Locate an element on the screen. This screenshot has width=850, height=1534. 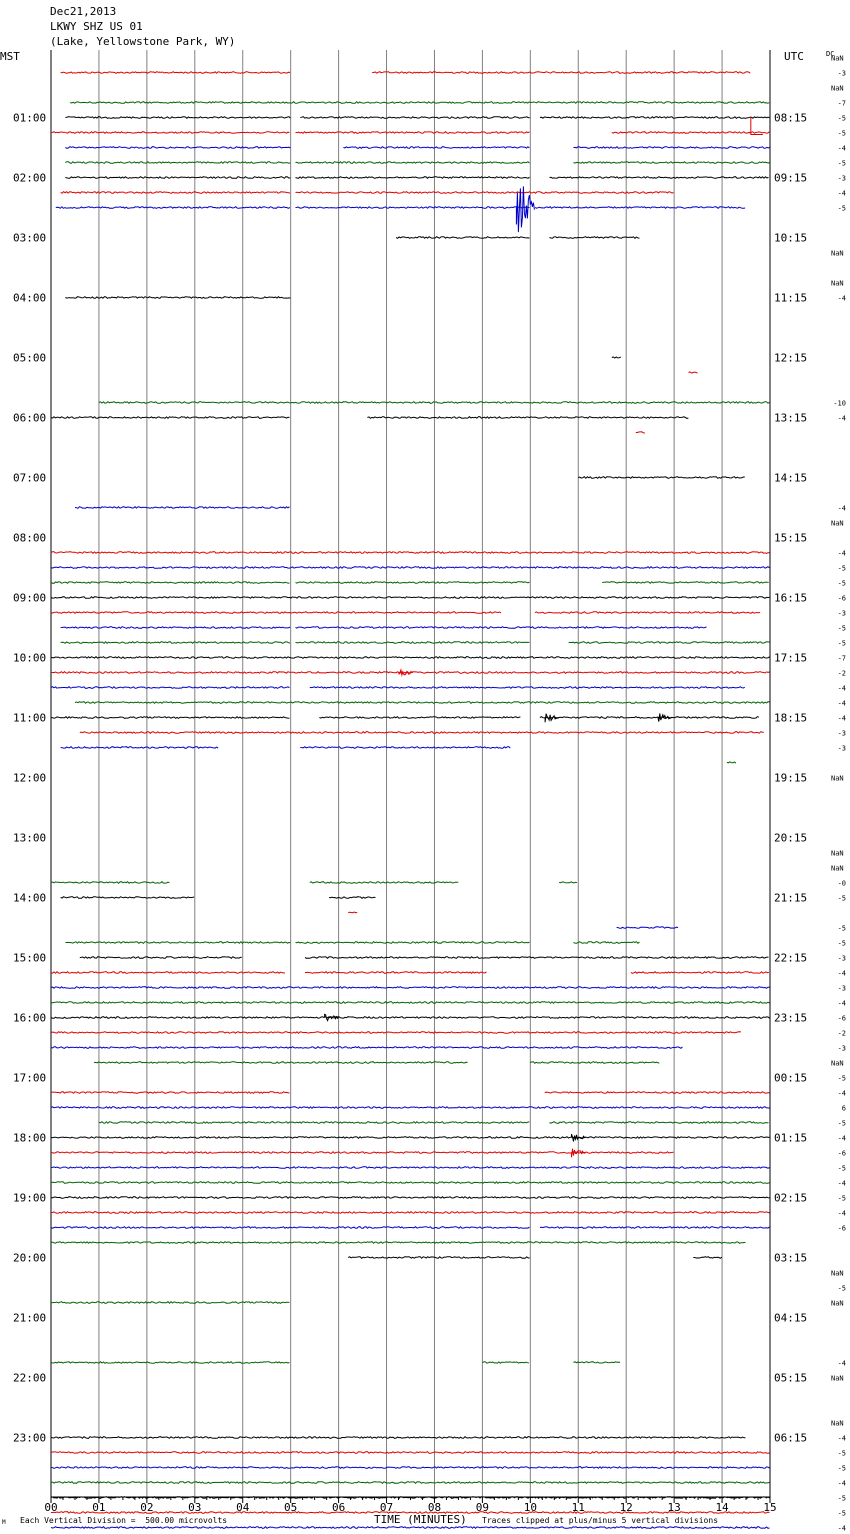
dc-offset: -0 is located at coordinates (842, 884).